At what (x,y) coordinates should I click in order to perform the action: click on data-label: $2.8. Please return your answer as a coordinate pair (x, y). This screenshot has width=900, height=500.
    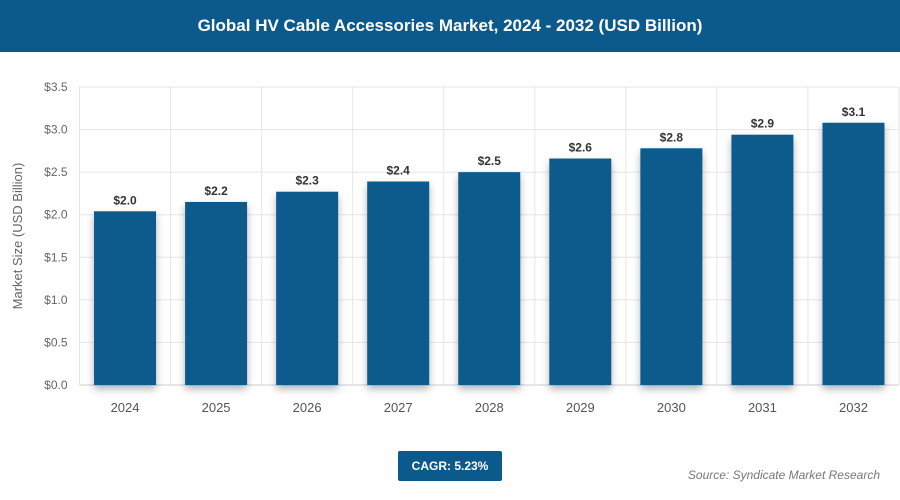
    Looking at the image, I should click on (672, 137).